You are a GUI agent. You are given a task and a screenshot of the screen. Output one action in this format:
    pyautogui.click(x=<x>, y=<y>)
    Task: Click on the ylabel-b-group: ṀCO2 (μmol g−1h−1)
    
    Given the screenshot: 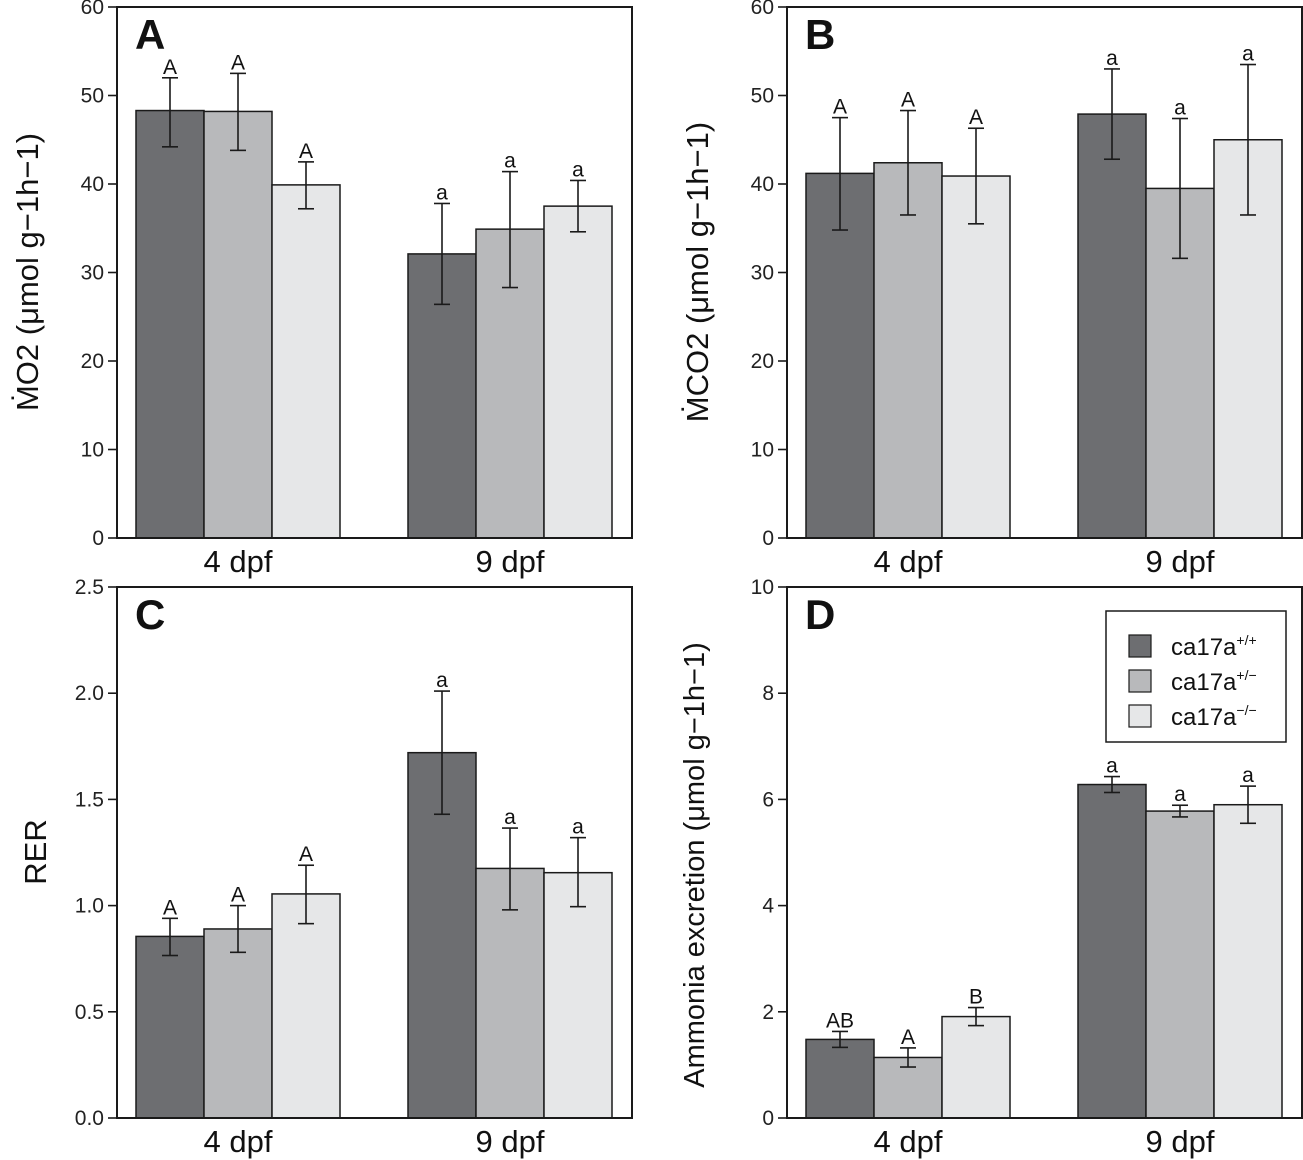 What is the action you would take?
    pyautogui.click(x=697, y=272)
    